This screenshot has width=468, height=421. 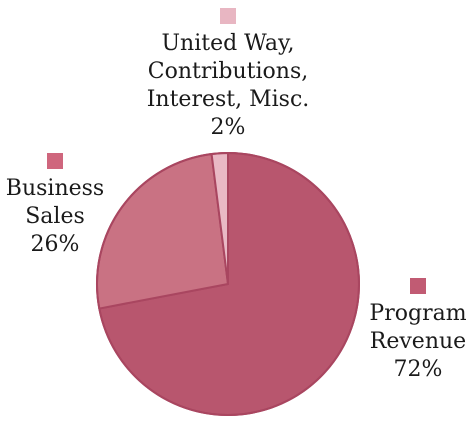 I want to click on label-other-line-2: Contributions,, so click(x=228, y=71).